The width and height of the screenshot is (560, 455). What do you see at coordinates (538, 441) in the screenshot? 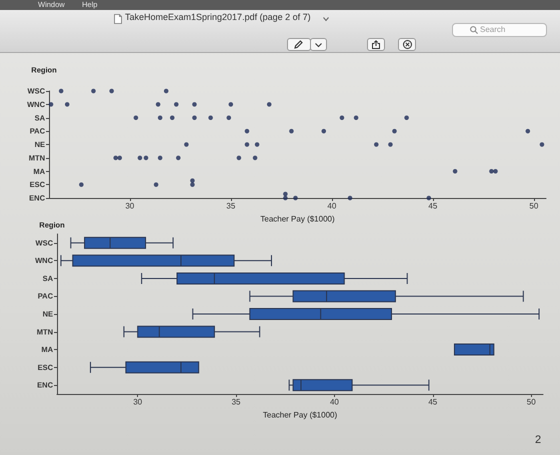
I see `text: 2` at bounding box center [538, 441].